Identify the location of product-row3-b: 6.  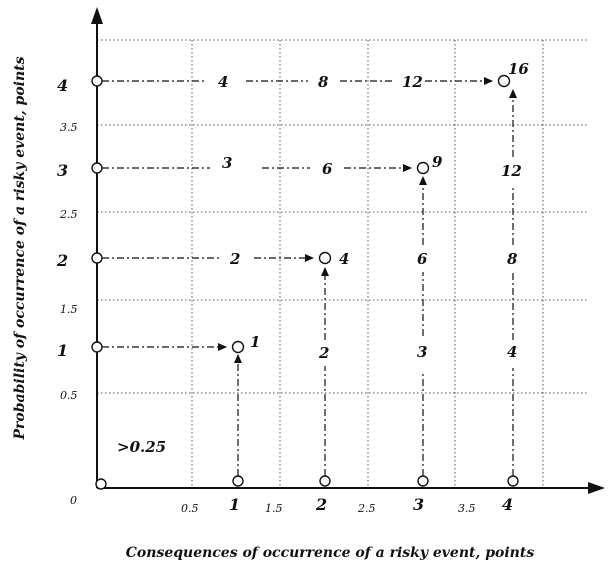
(327, 169).